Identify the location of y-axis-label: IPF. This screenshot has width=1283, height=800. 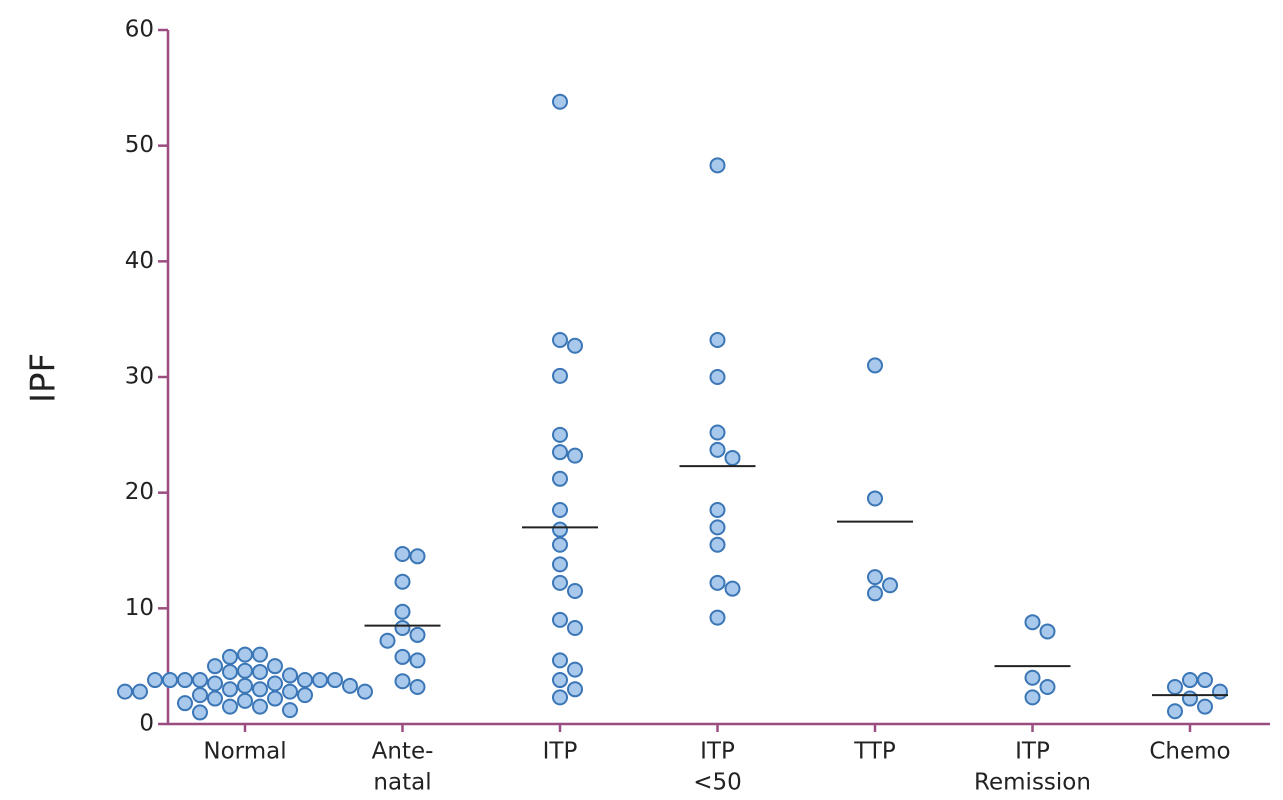
(44, 378).